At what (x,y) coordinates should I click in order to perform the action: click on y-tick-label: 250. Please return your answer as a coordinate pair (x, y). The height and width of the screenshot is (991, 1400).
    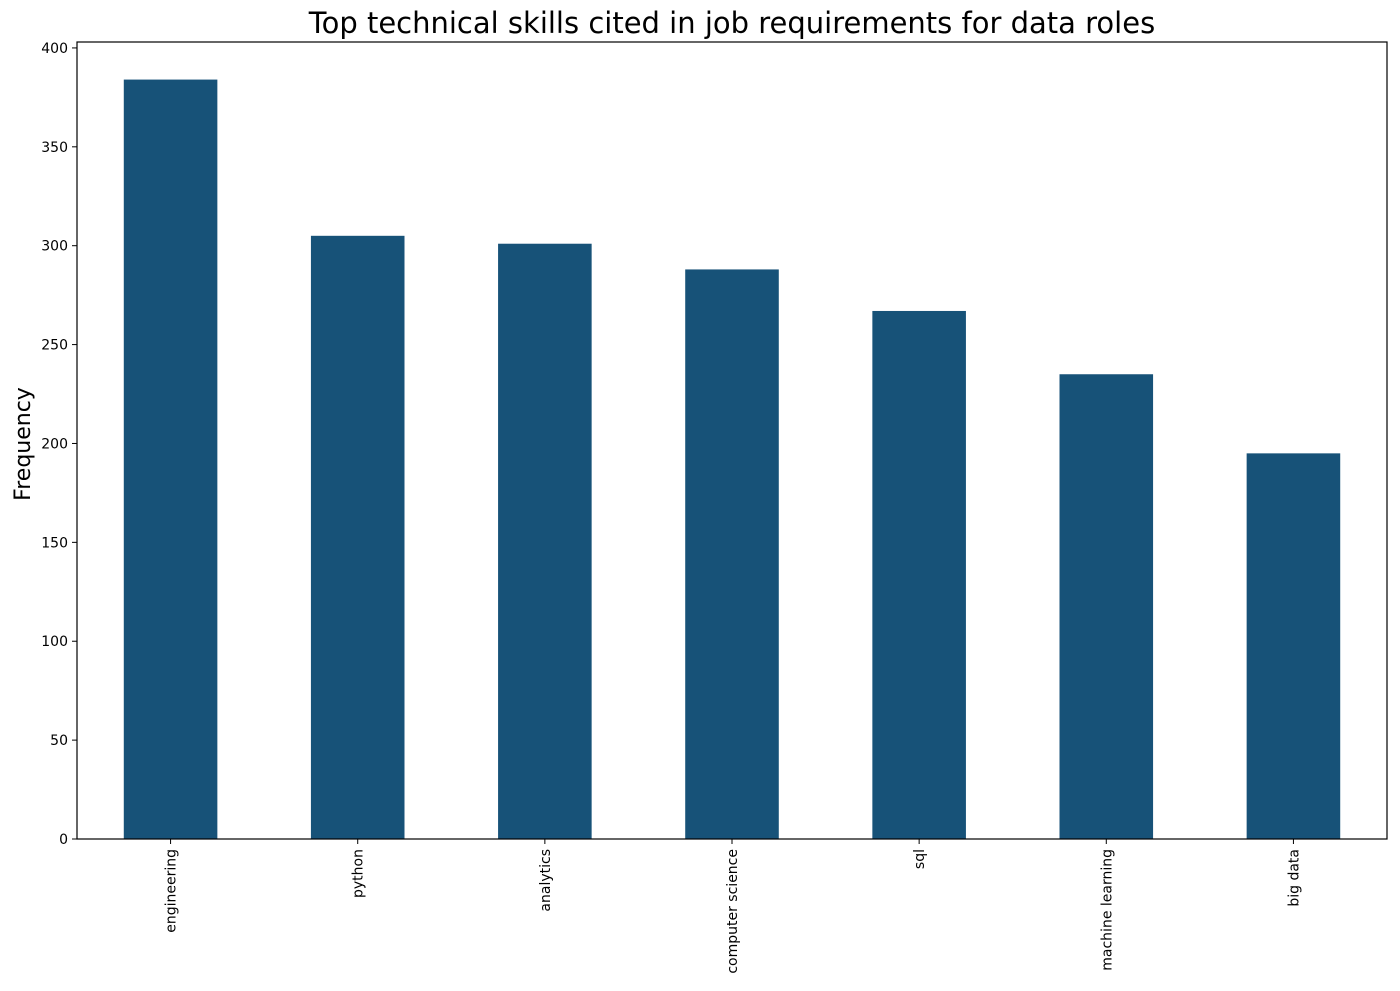
    Looking at the image, I should click on (54, 346).